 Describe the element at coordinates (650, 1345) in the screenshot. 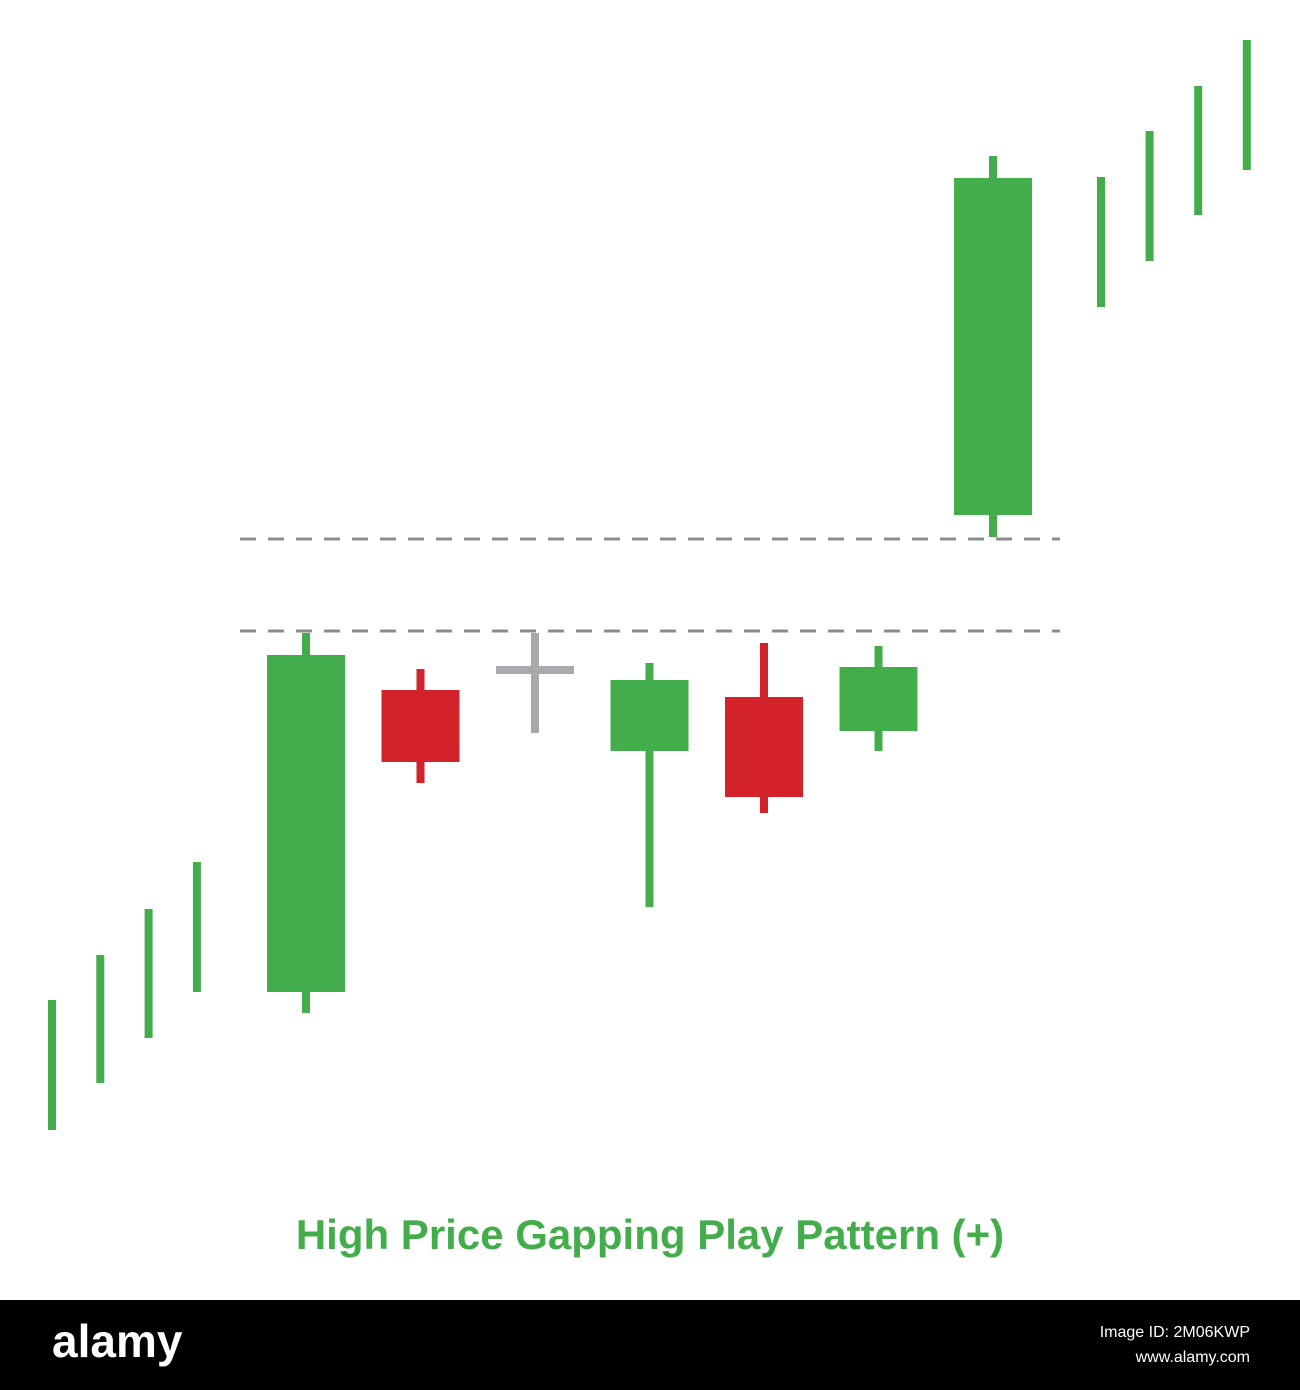

I see `watermark-band` at that location.